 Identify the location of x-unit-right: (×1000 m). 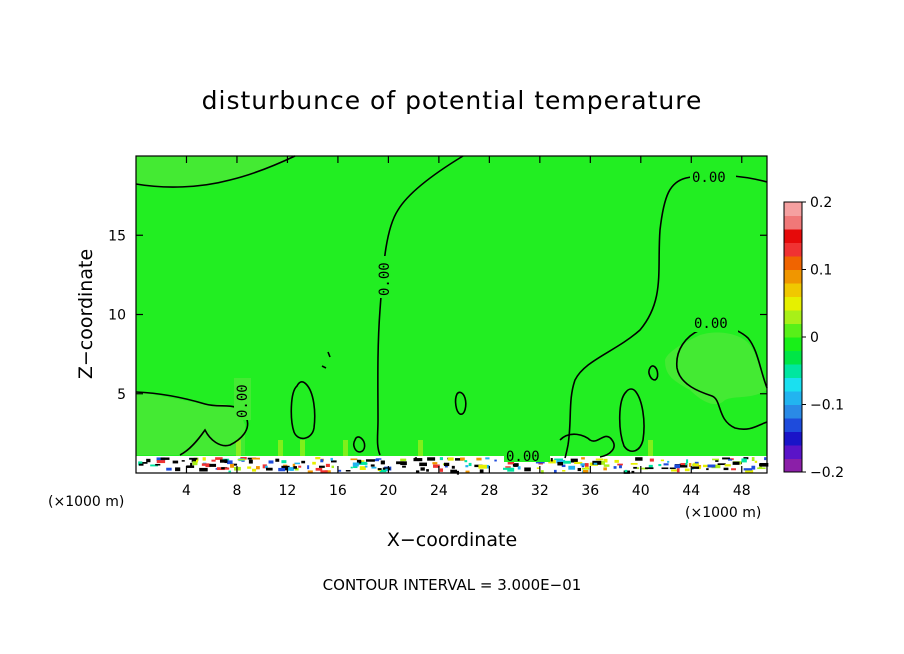
(723, 513).